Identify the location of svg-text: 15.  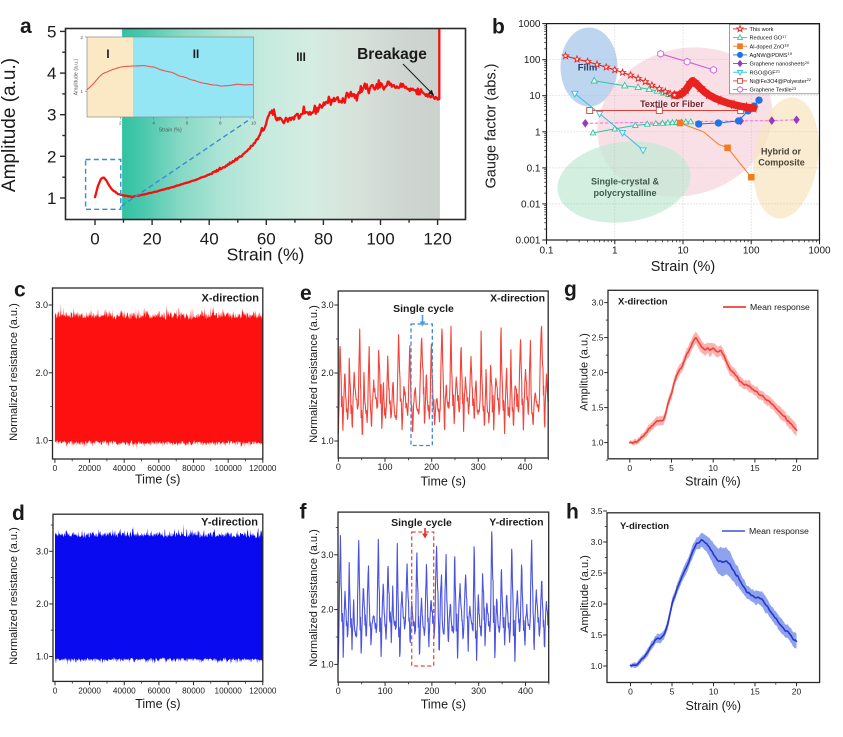
(755, 692).